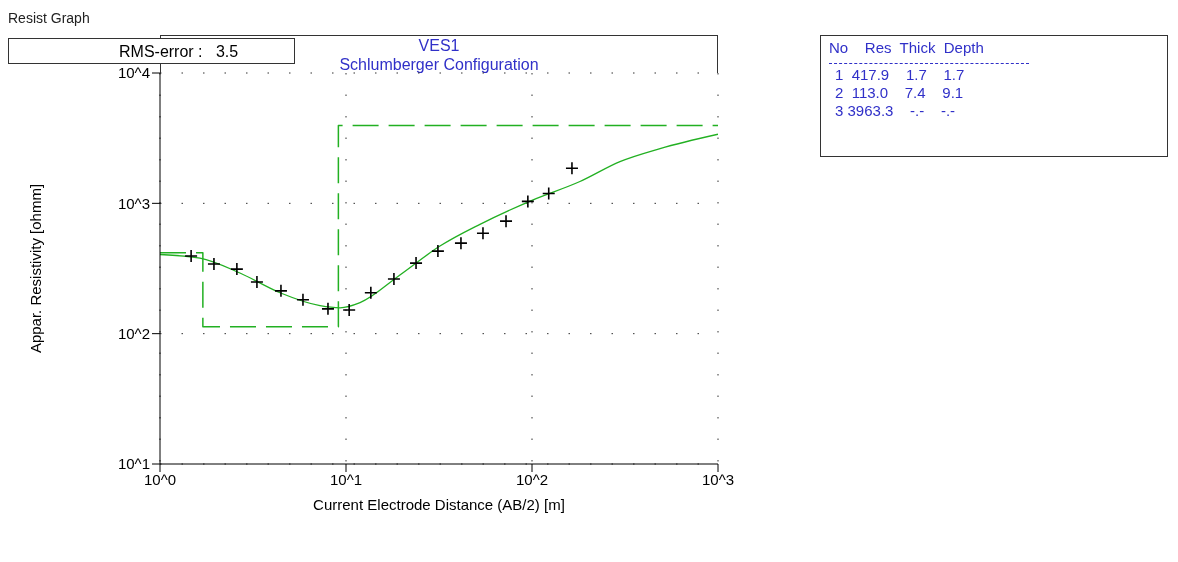 The height and width of the screenshot is (562, 1178). What do you see at coordinates (133, 464) in the screenshot?
I see `y-tick-label: 10^1` at bounding box center [133, 464].